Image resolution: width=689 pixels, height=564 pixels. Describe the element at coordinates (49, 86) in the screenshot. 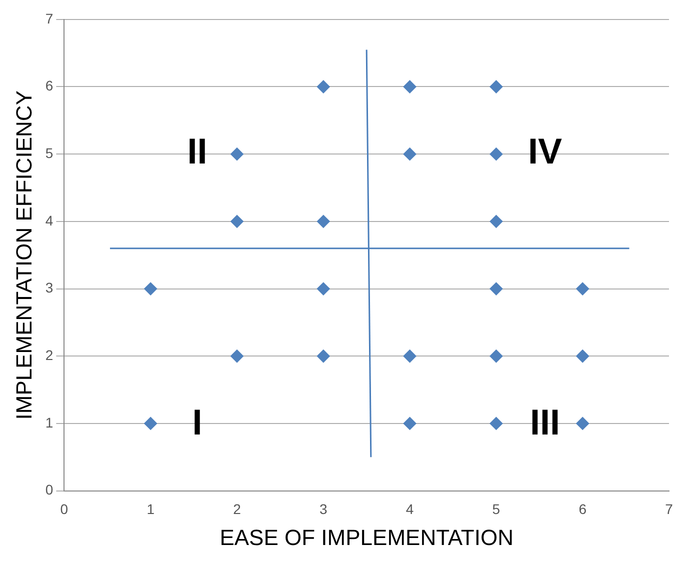

I see `y-tick-label: 6` at that location.